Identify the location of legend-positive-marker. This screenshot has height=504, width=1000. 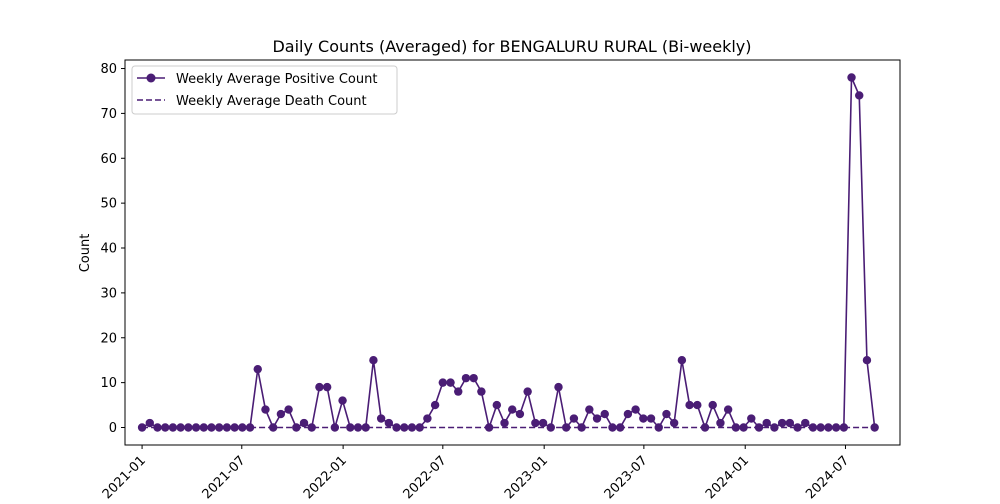
(151, 78).